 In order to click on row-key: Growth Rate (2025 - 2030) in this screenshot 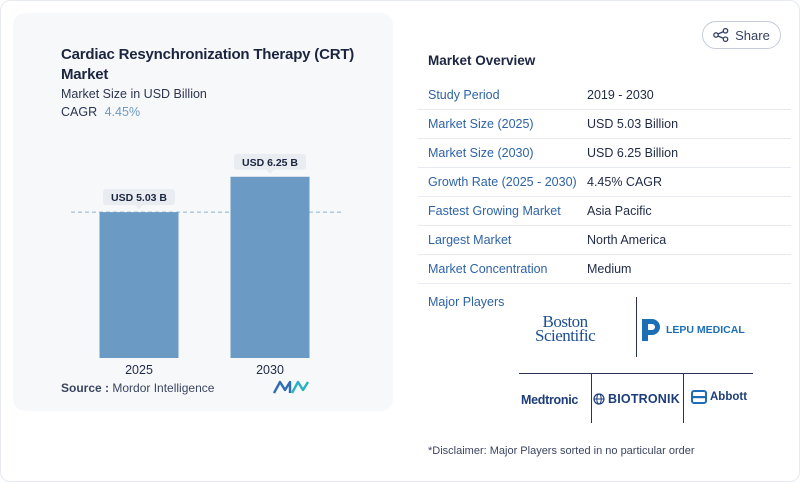, I will do `click(502, 182)`.